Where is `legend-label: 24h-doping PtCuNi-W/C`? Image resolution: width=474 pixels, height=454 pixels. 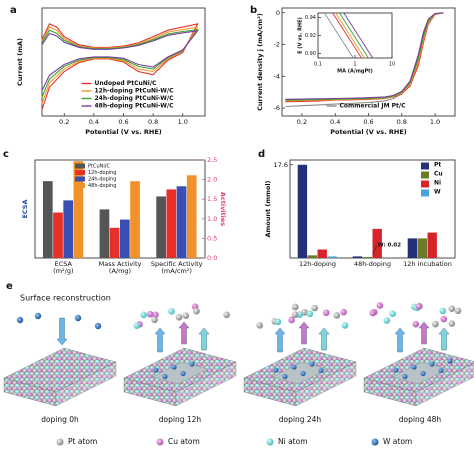 legend-label: 24h-doping PtCuNi-W/C is located at coordinates (135, 98).